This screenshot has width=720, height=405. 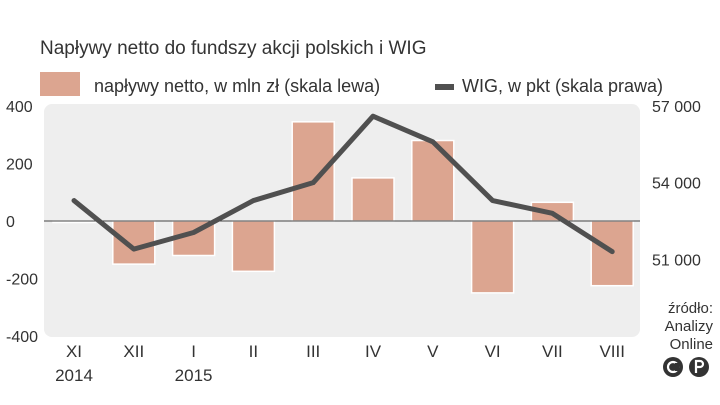 I want to click on x-year-label: 2014, so click(x=74, y=375).